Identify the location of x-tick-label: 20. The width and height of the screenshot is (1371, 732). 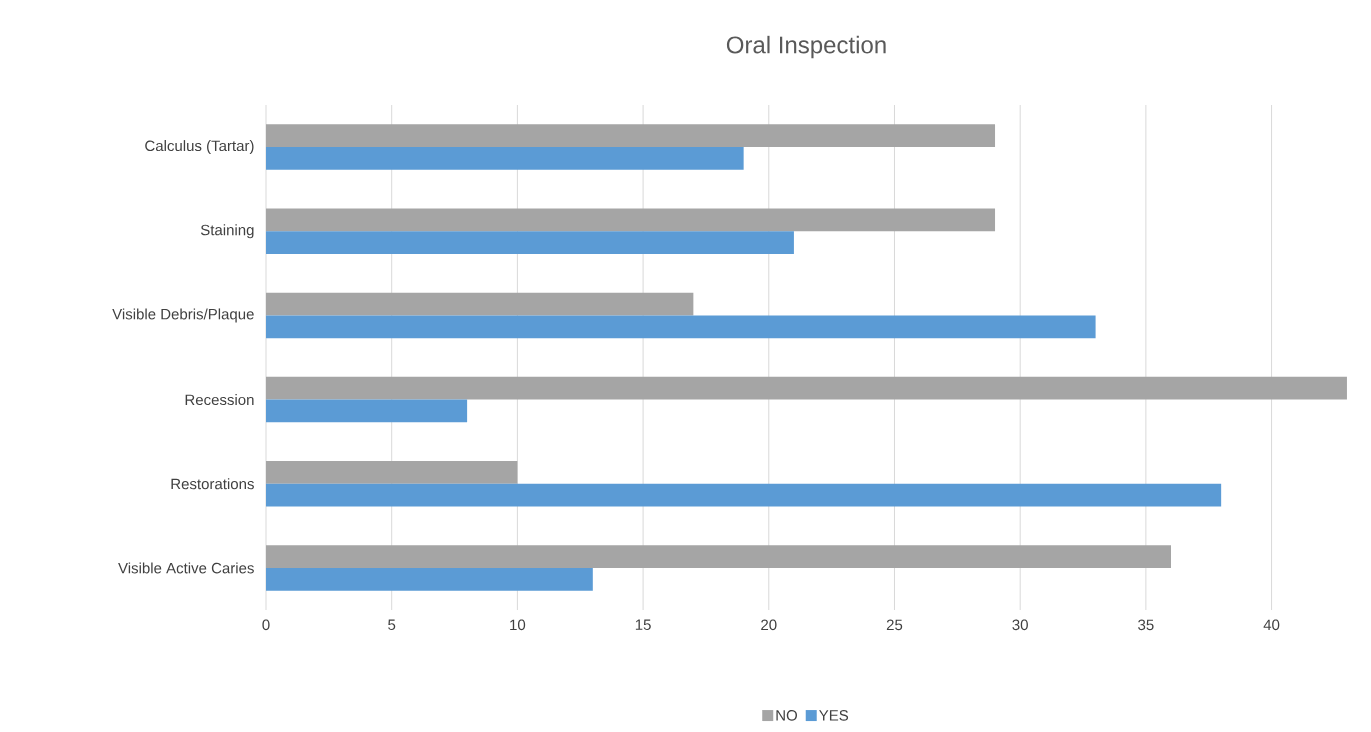
(769, 625).